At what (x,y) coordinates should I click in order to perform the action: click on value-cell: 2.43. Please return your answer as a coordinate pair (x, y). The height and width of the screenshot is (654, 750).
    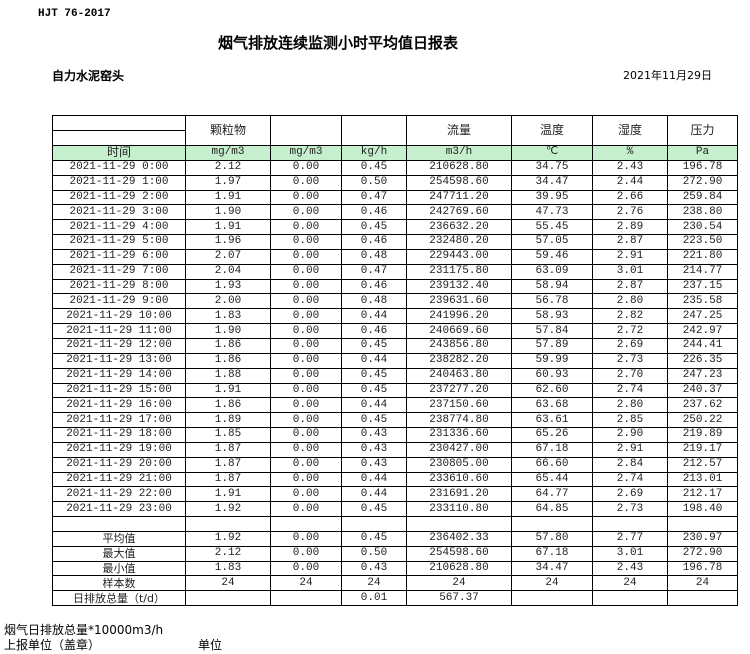
    Looking at the image, I should click on (630, 167).